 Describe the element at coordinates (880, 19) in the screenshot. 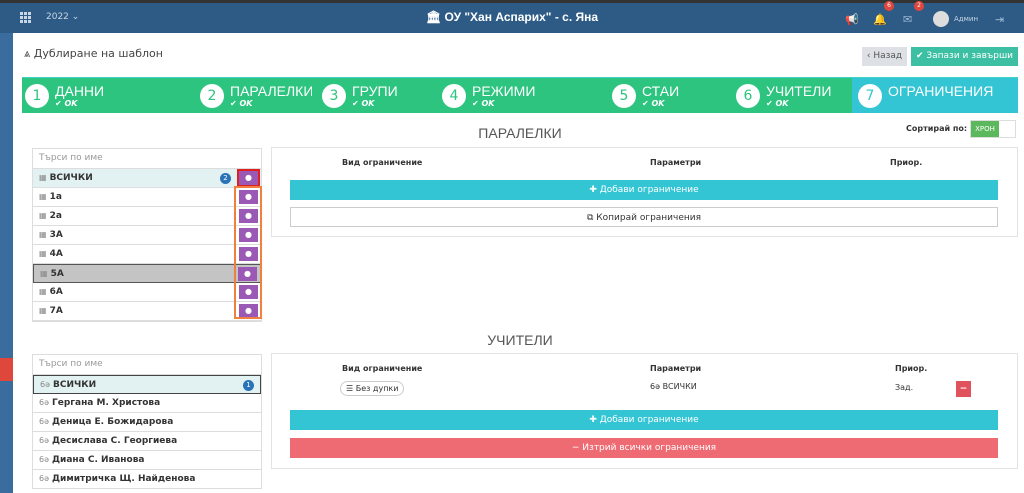

I see `bell-icon: 🔔` at that location.